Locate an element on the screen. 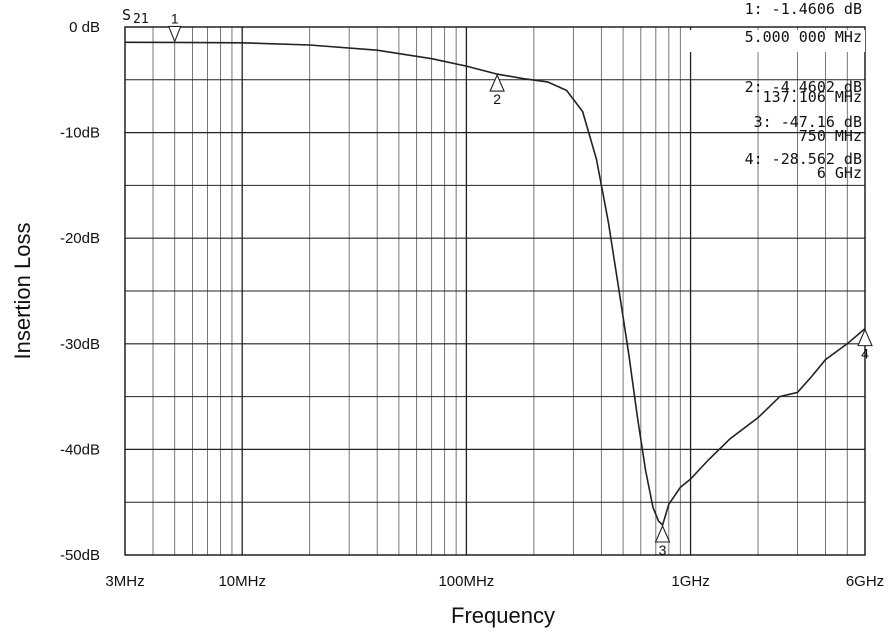  marker-2-icon is located at coordinates (497, 82).